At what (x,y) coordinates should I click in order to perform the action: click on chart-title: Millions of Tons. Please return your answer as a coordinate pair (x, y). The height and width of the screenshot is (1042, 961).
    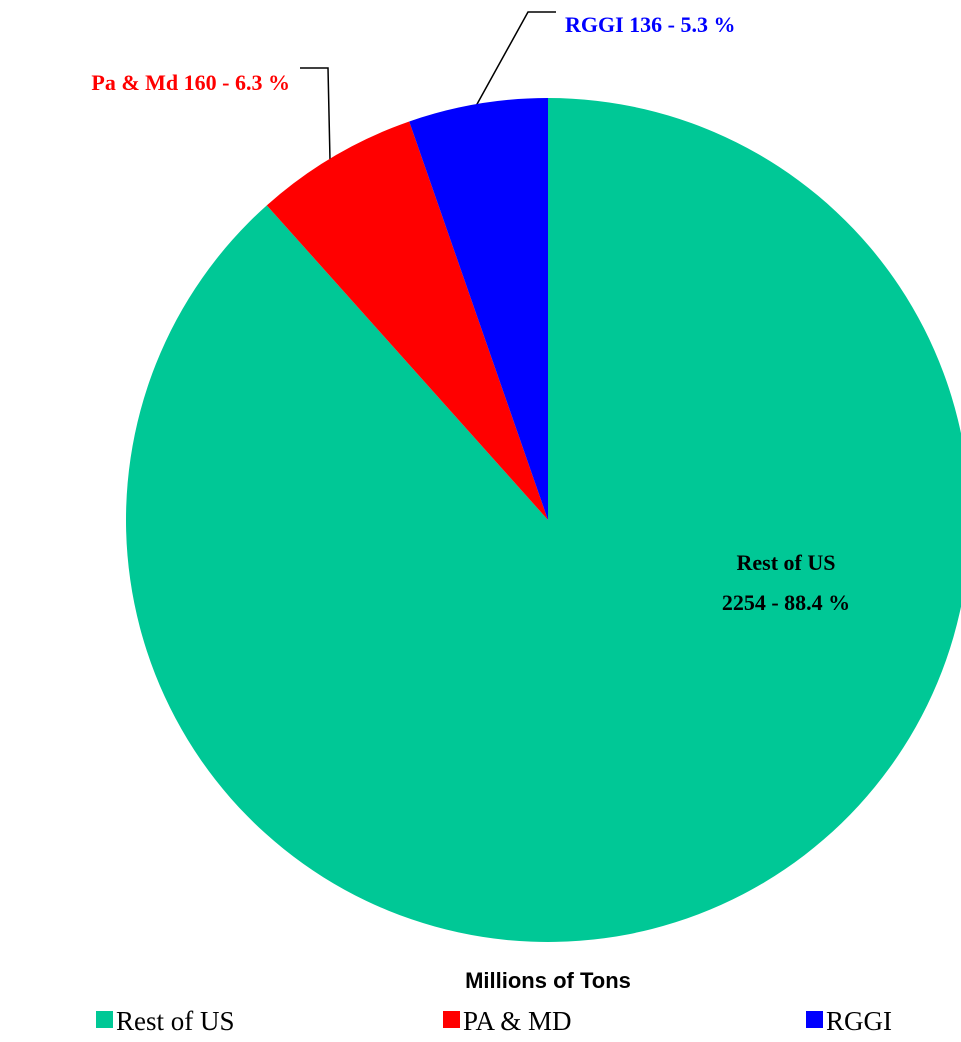
    Looking at the image, I should click on (548, 980).